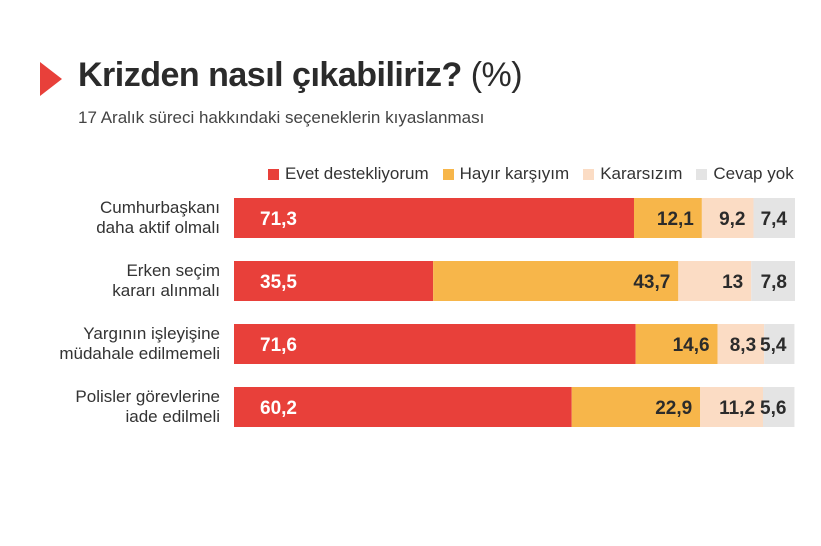 This screenshot has width=821, height=546. I want to click on legend-item-cevap-yok: Cevap yok, so click(745, 174).